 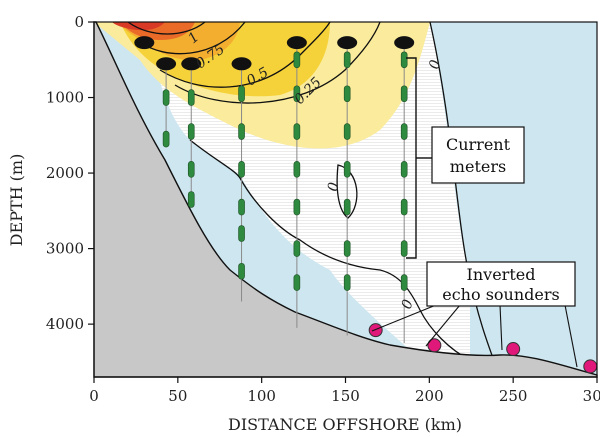 I want to click on y-axis-ticks: 0 1000 2000 3000 4000, so click(x=70, y=173).